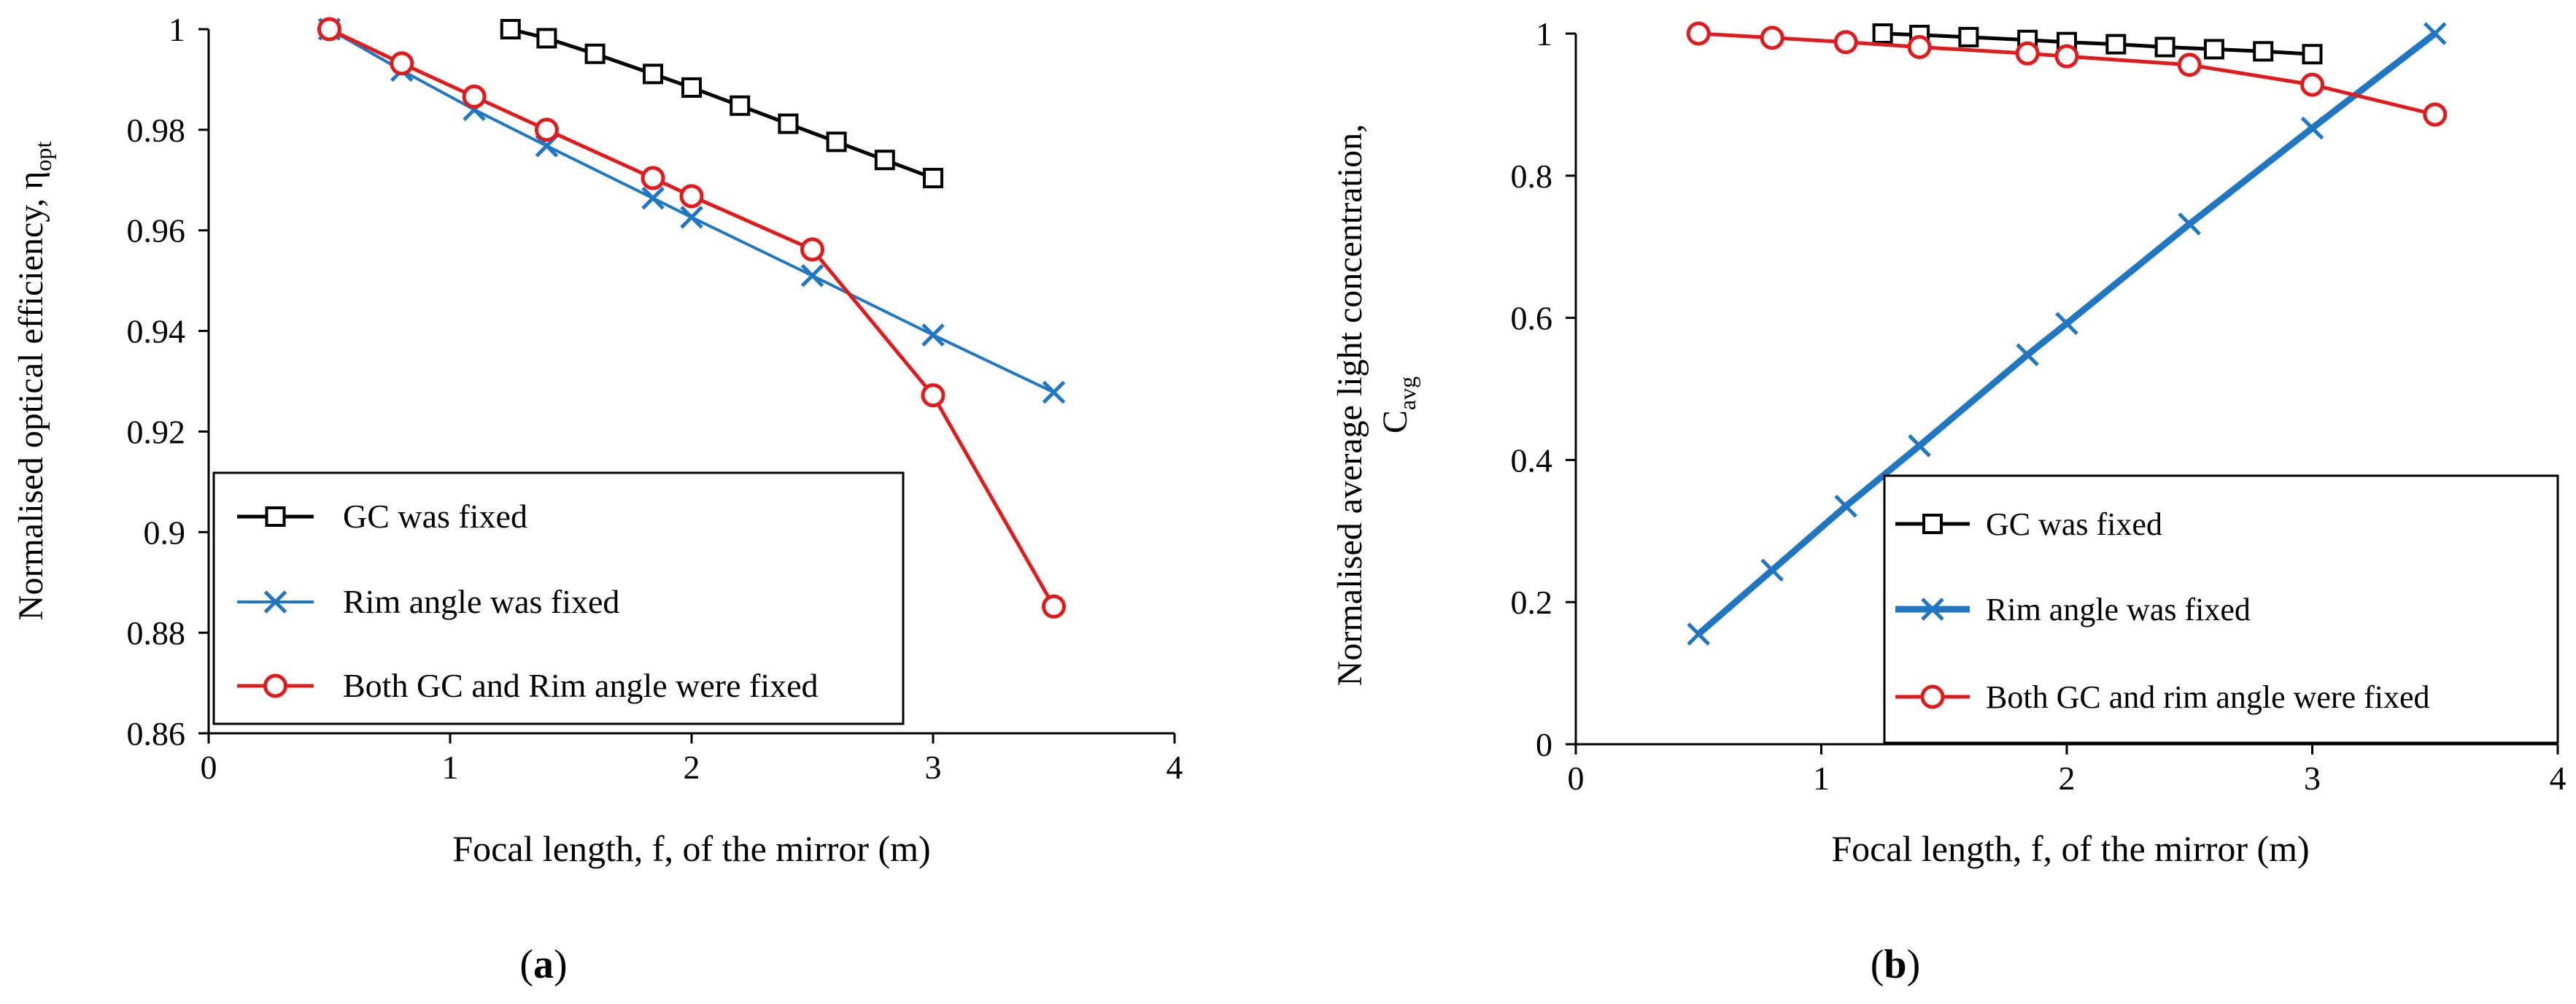 This screenshot has width=2576, height=1004. What do you see at coordinates (2067, 74) in the screenshot?
I see `series-circle` at bounding box center [2067, 74].